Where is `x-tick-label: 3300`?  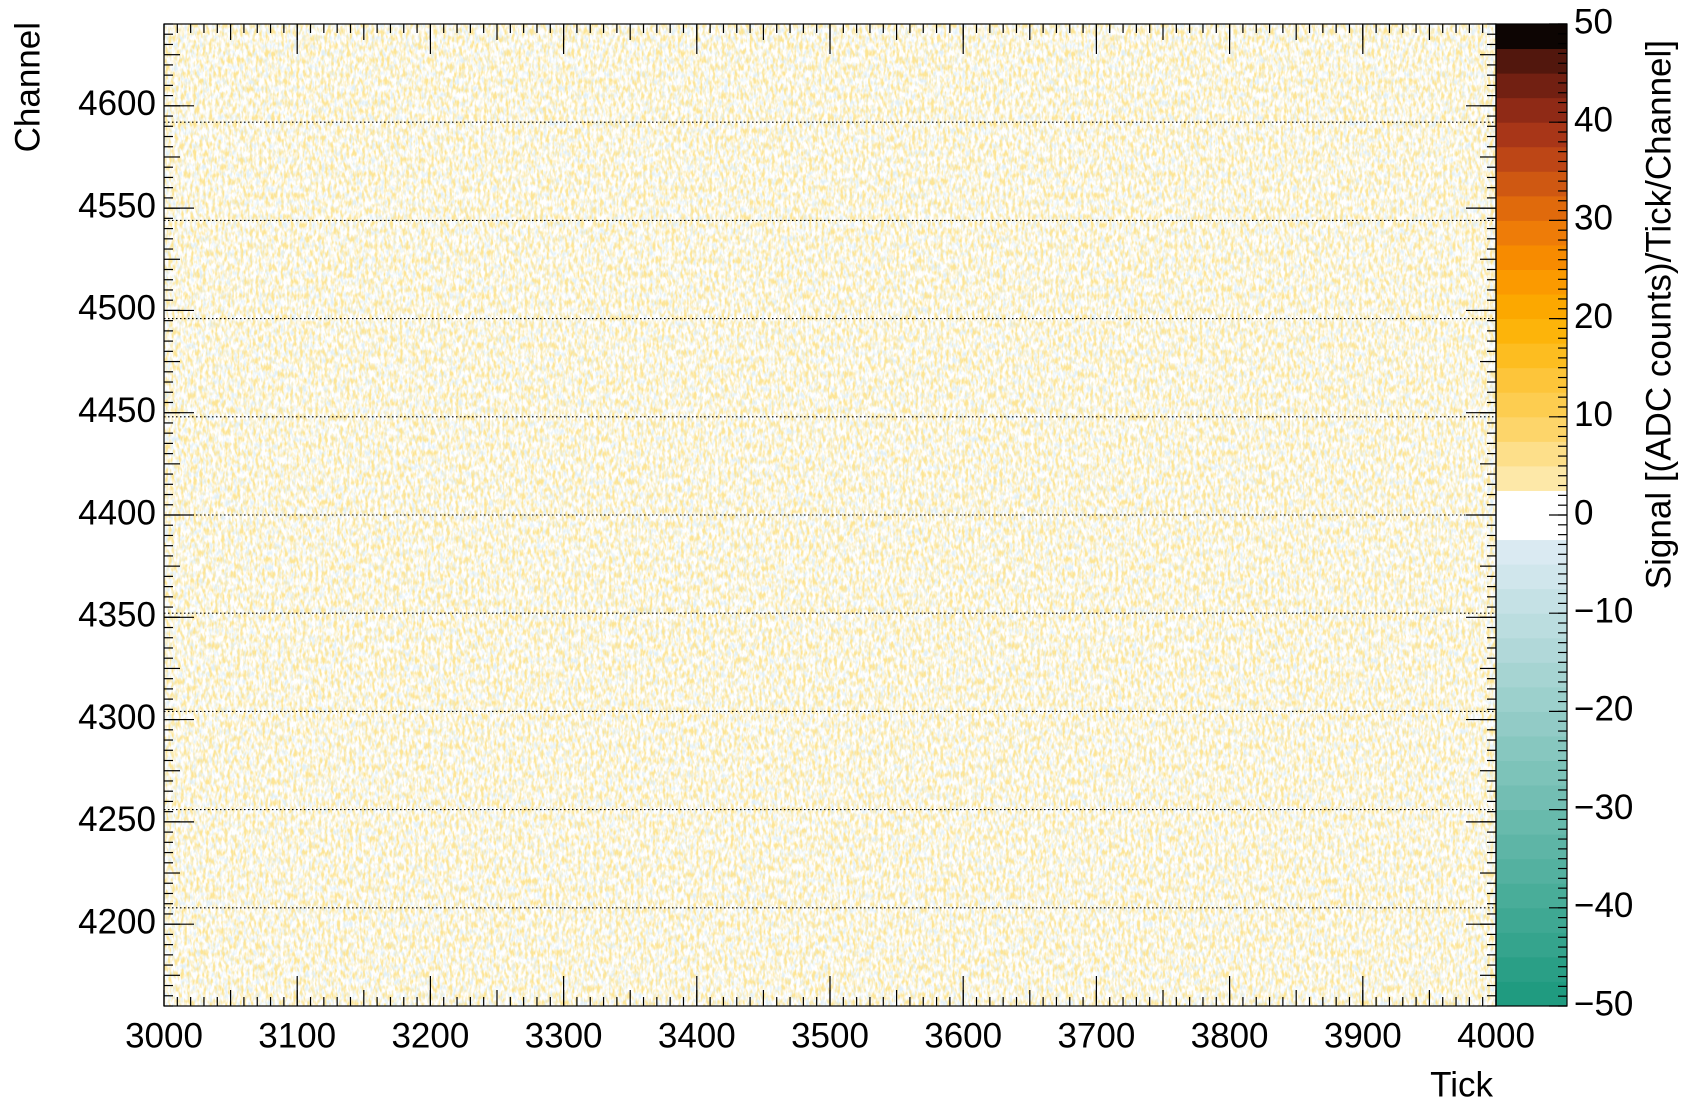
x-tick-label: 3300 is located at coordinates (564, 1035).